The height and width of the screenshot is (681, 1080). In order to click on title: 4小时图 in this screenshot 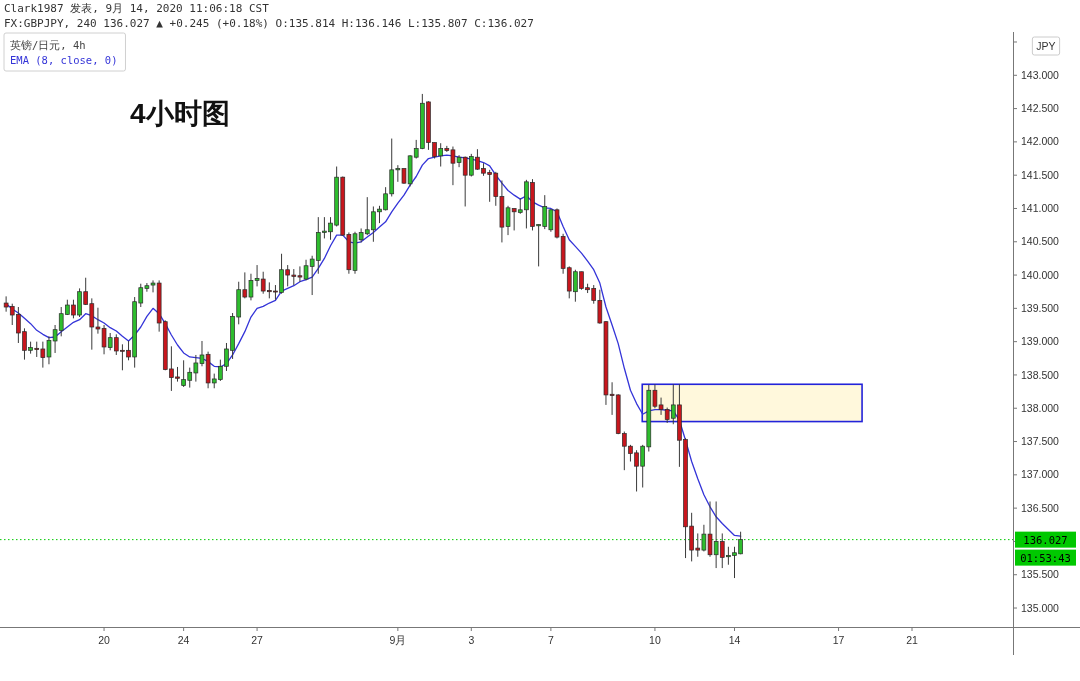, I will do `click(180, 113)`.